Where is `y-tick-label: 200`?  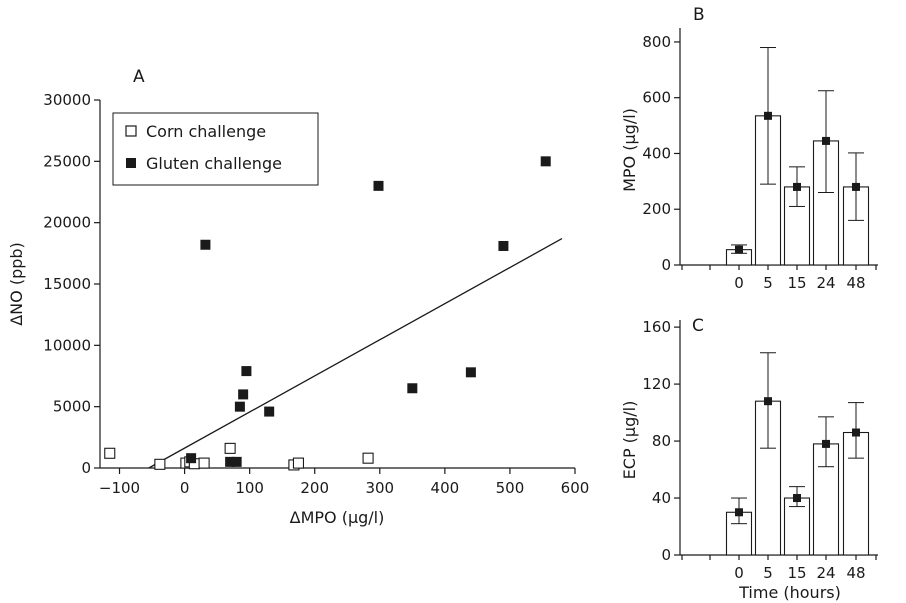
y-tick-label: 200 is located at coordinates (656, 209).